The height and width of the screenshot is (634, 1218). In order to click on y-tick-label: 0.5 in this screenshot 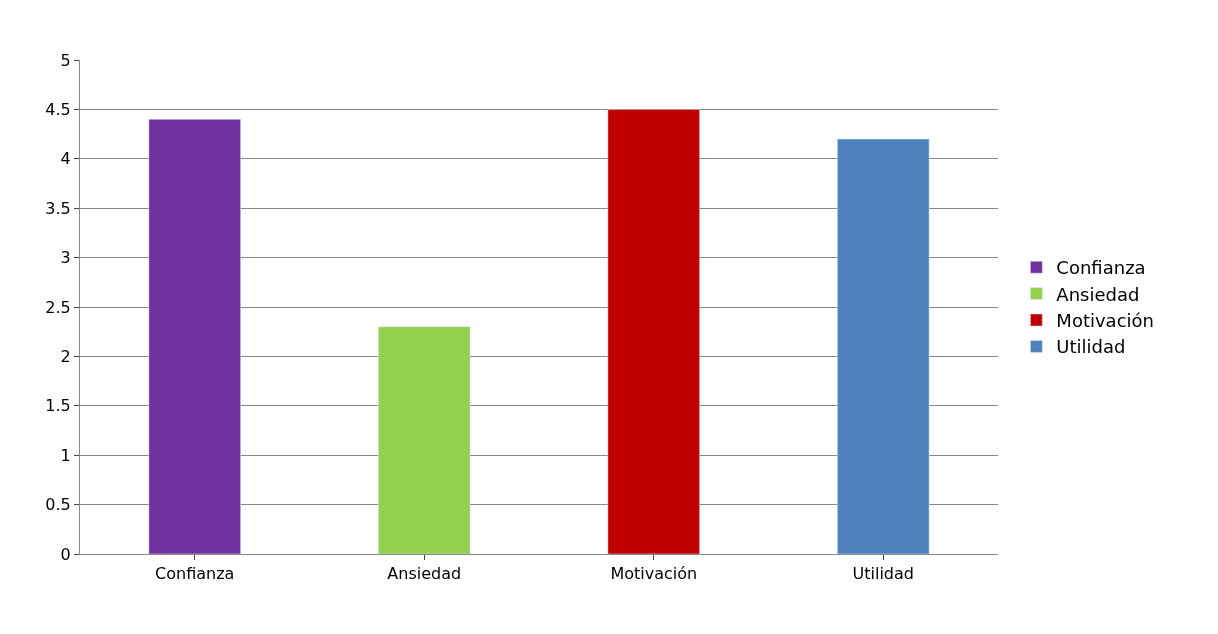, I will do `click(58, 505)`.